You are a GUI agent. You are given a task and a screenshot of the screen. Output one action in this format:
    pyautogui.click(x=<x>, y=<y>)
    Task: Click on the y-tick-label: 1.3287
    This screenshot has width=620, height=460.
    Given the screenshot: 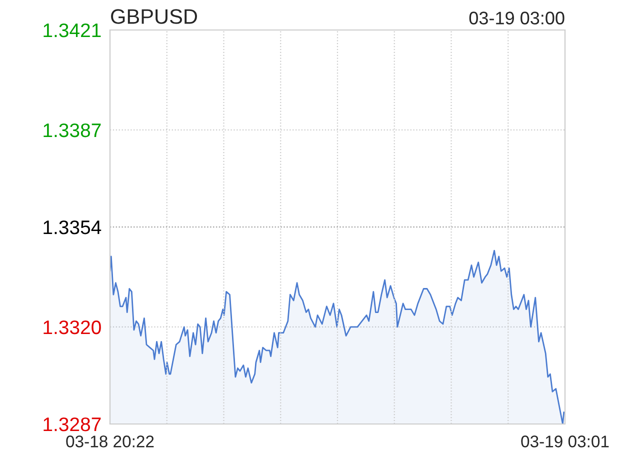 What is the action you would take?
    pyautogui.click(x=72, y=424)
    